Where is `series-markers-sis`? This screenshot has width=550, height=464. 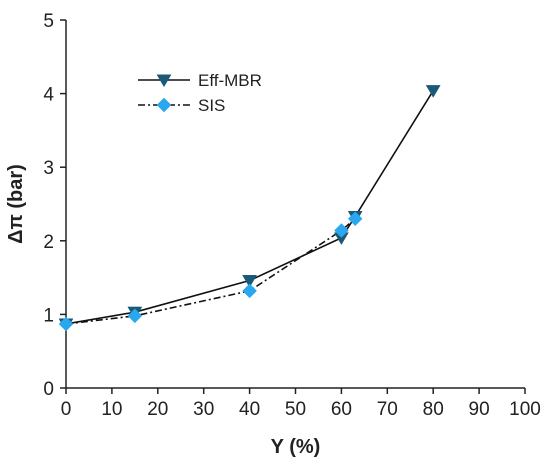
series-markers-sis is located at coordinates (210, 271).